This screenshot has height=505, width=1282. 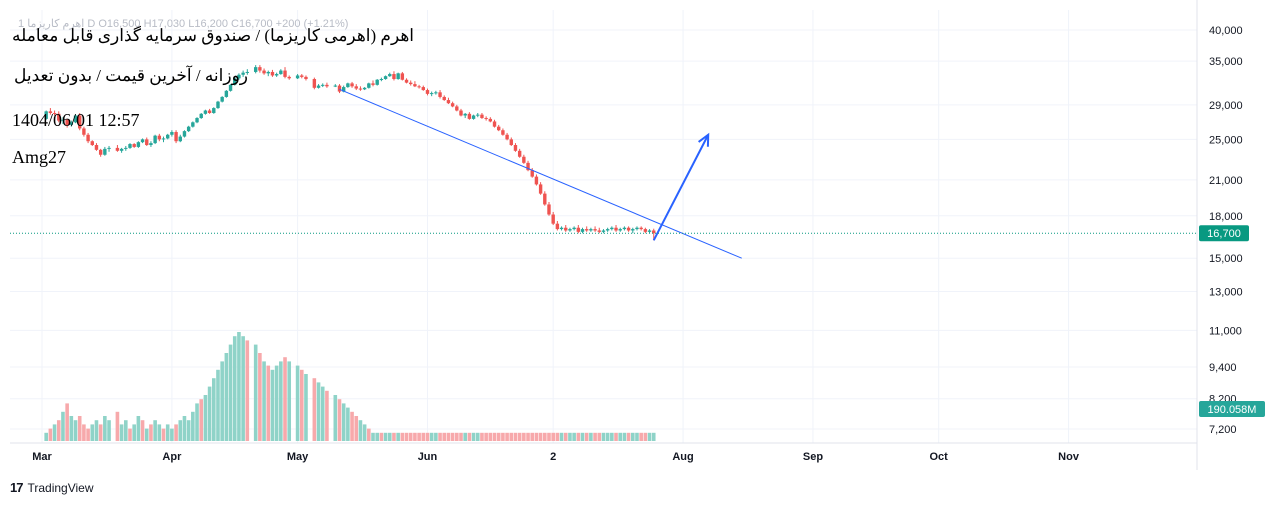 What do you see at coordinates (681, 187) in the screenshot?
I see `arrow-shaft` at bounding box center [681, 187].